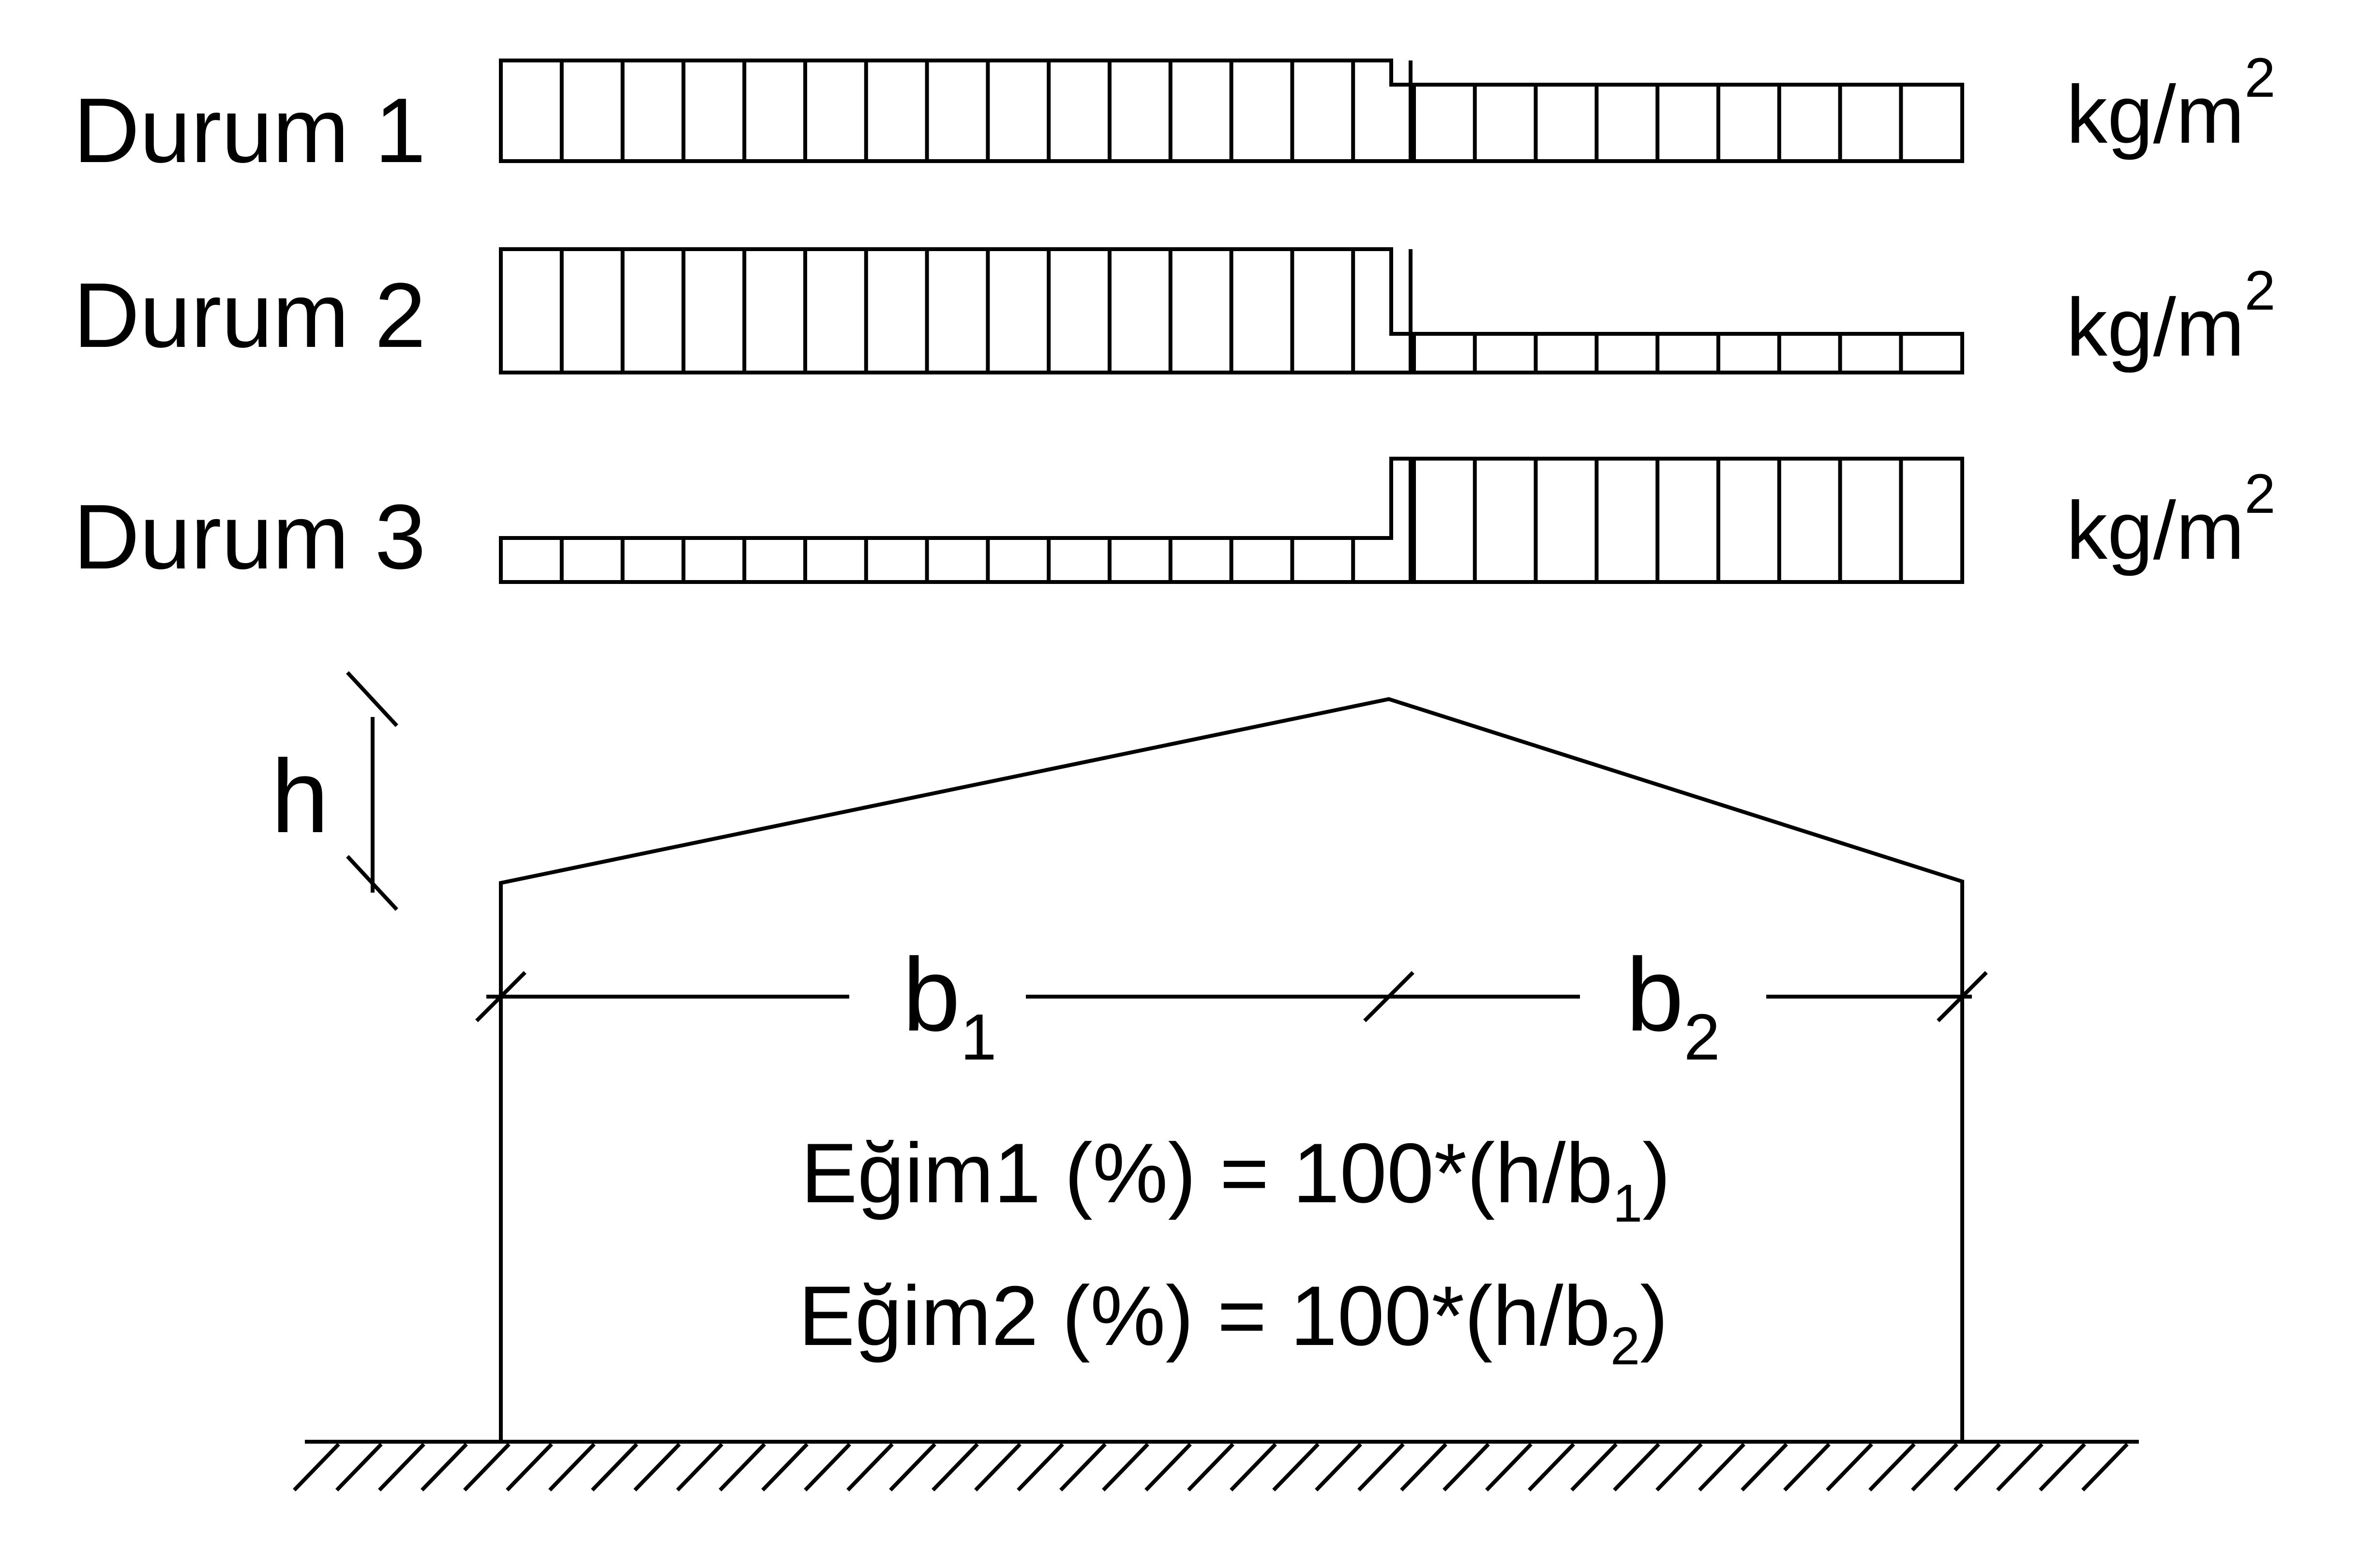 This screenshot has height=1568, width=2360. I want to click on slope-formula-2: Eğim2 (%) = 100*(h/b2), so click(1233, 1322).